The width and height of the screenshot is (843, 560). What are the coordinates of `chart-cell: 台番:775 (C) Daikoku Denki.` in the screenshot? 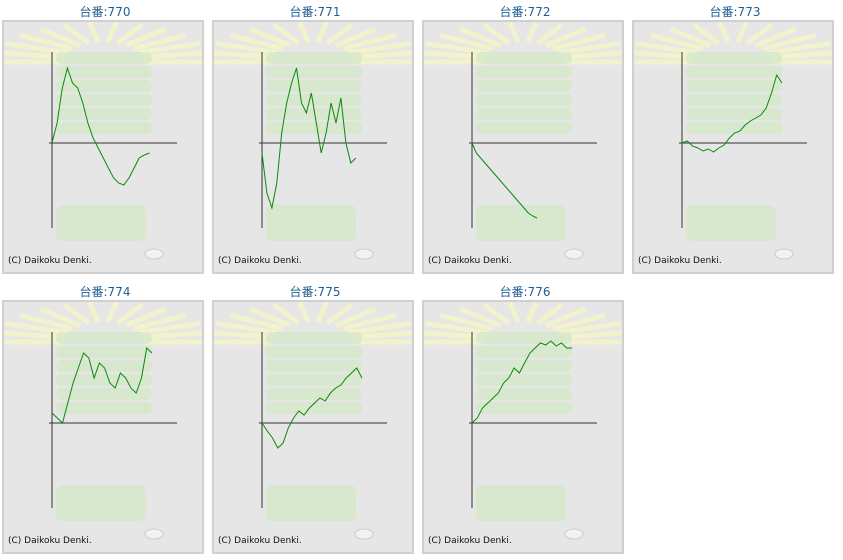 It's located at (315, 420).